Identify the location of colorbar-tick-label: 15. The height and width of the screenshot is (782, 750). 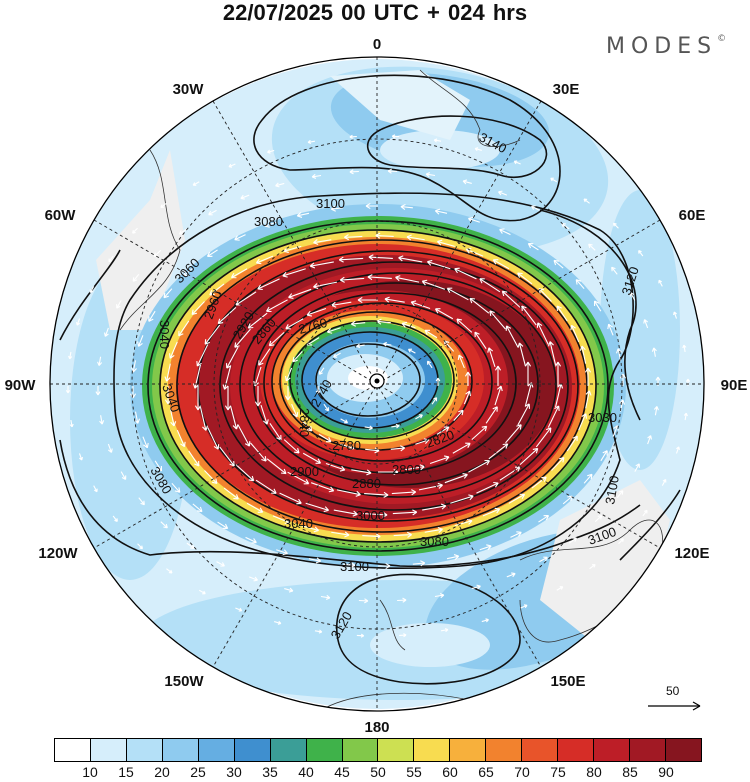
(126, 772).